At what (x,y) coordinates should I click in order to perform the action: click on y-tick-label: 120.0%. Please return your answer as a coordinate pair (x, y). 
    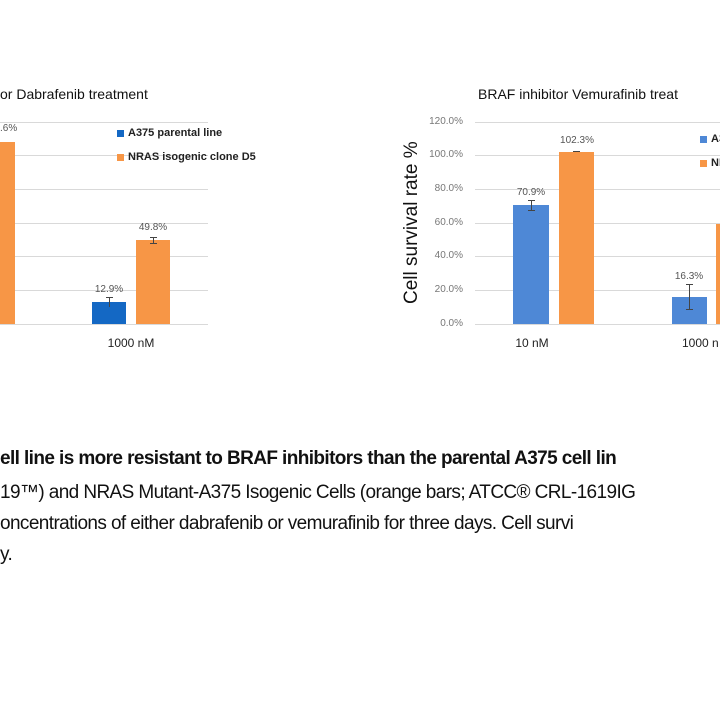
    Looking at the image, I should click on (446, 121).